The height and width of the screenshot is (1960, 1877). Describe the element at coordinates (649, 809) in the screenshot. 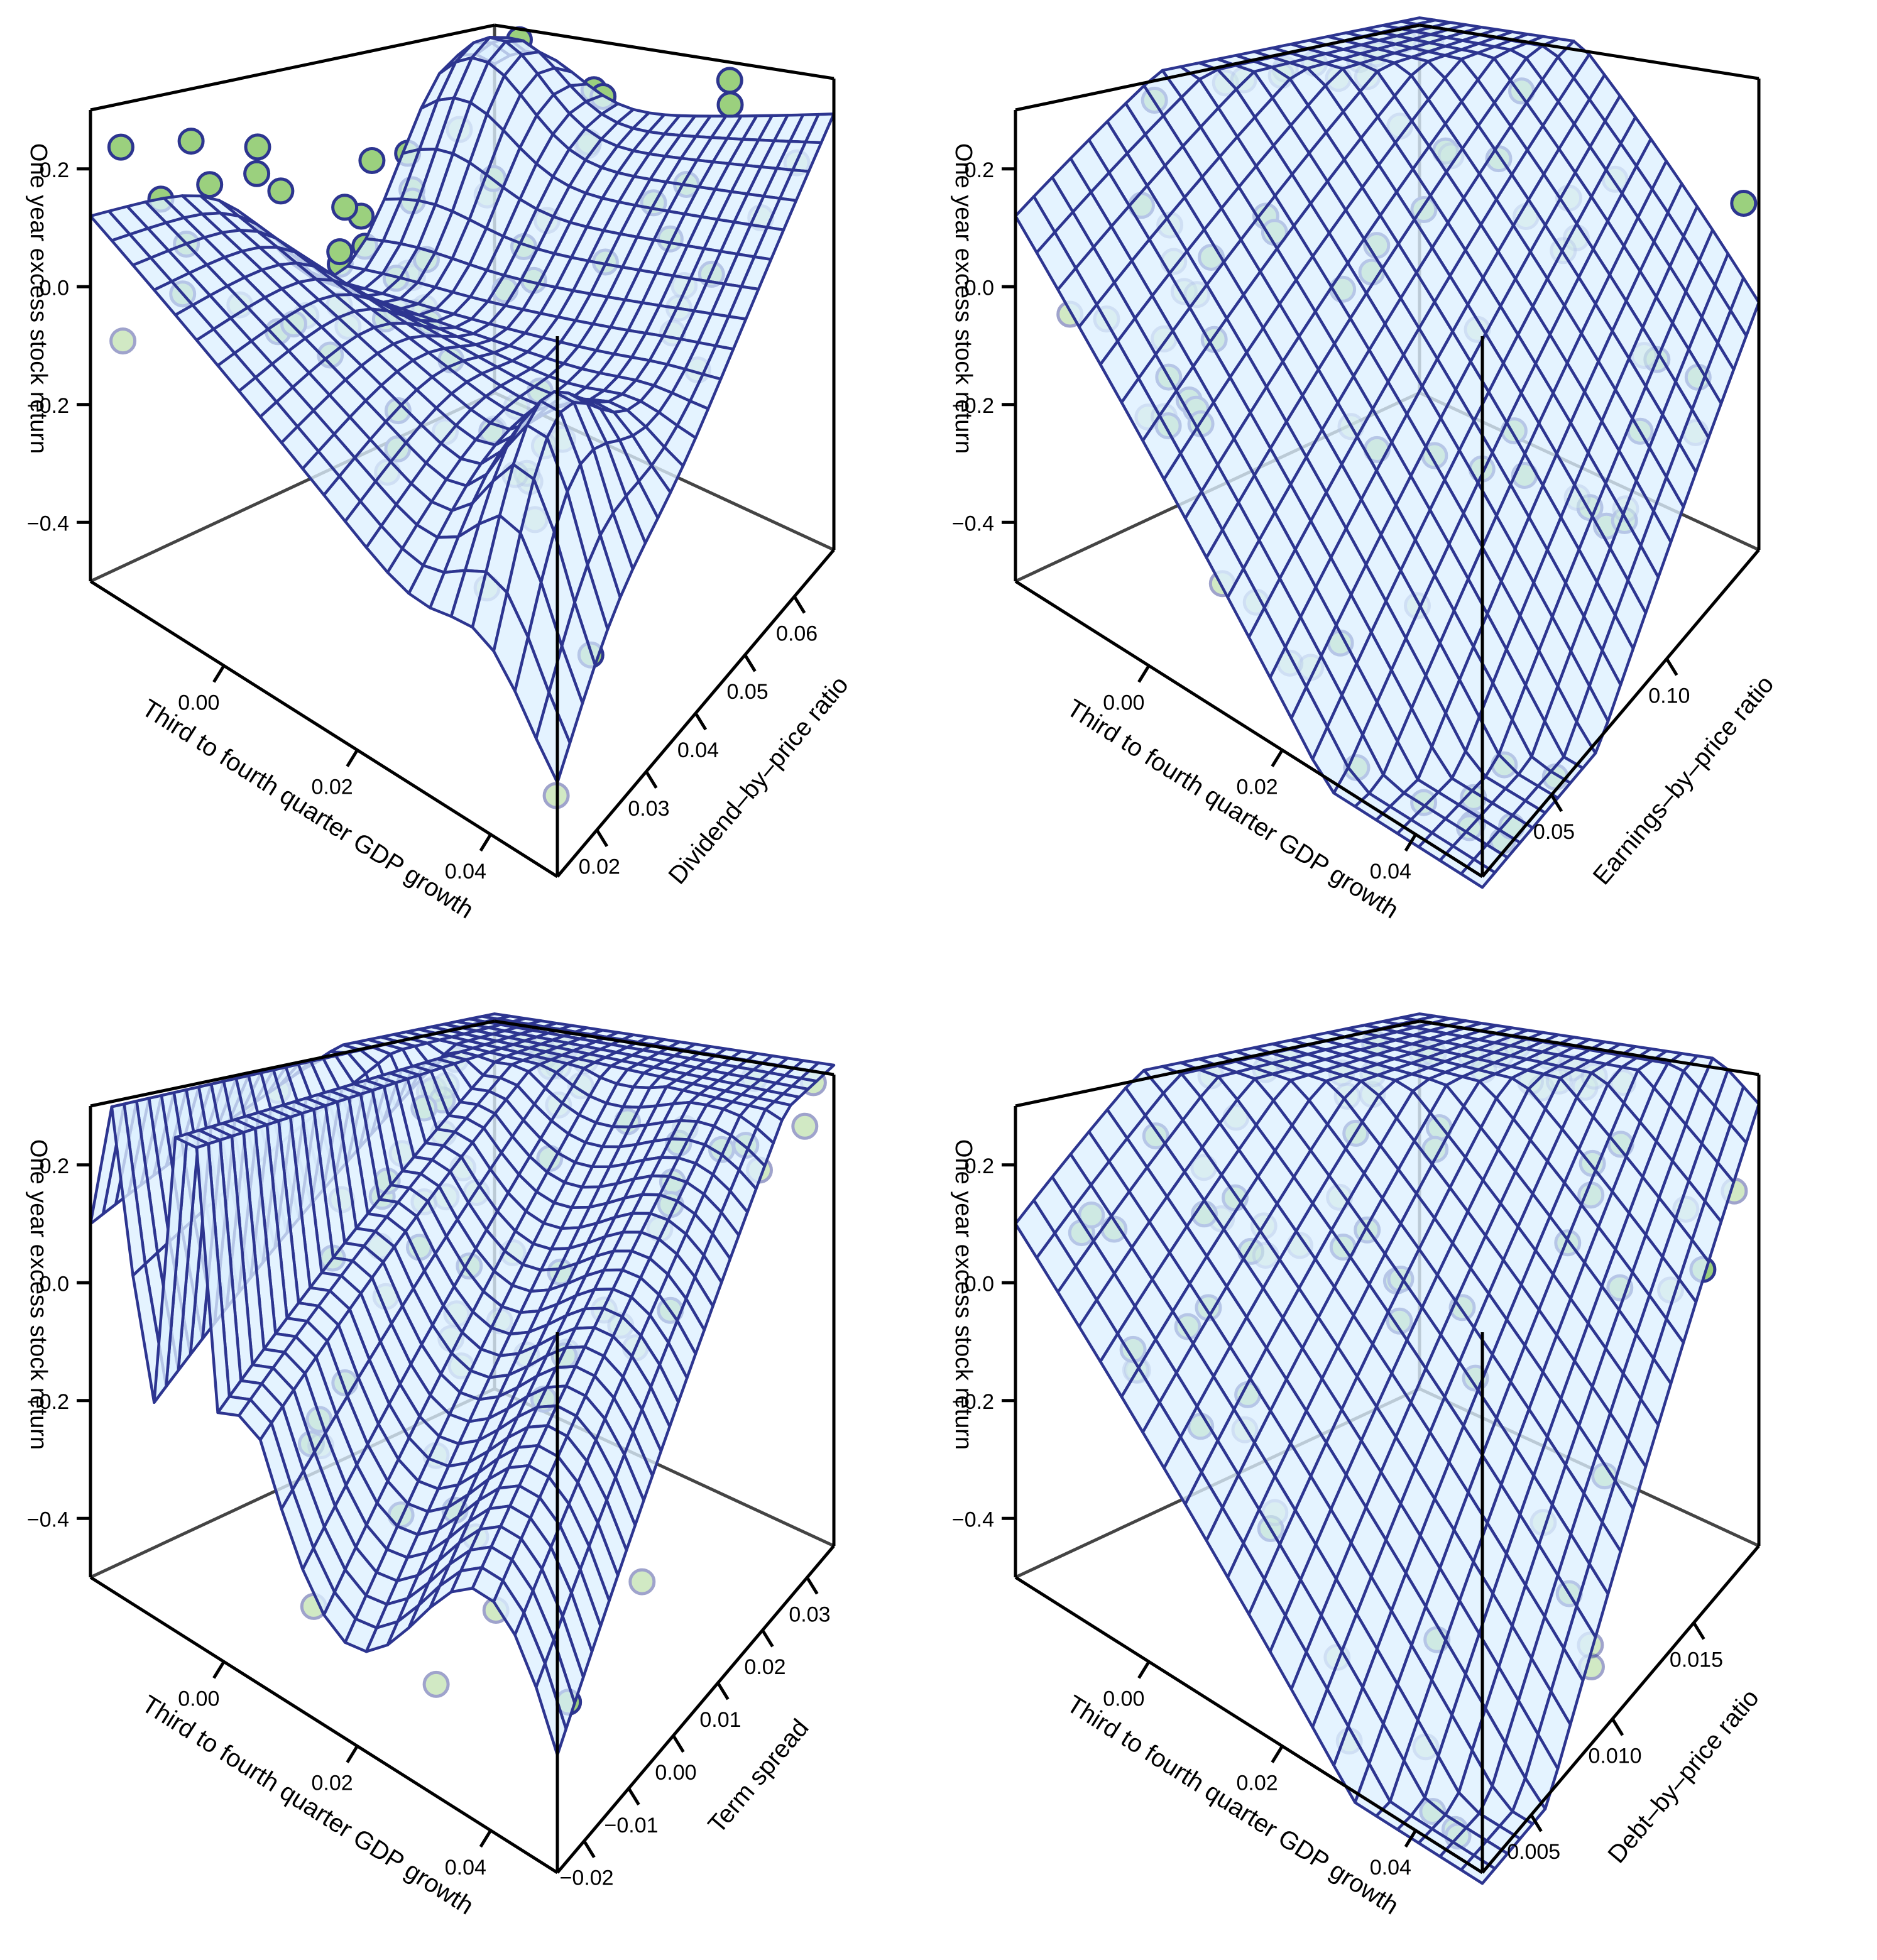

I see `y-tick-label: 0.03` at that location.